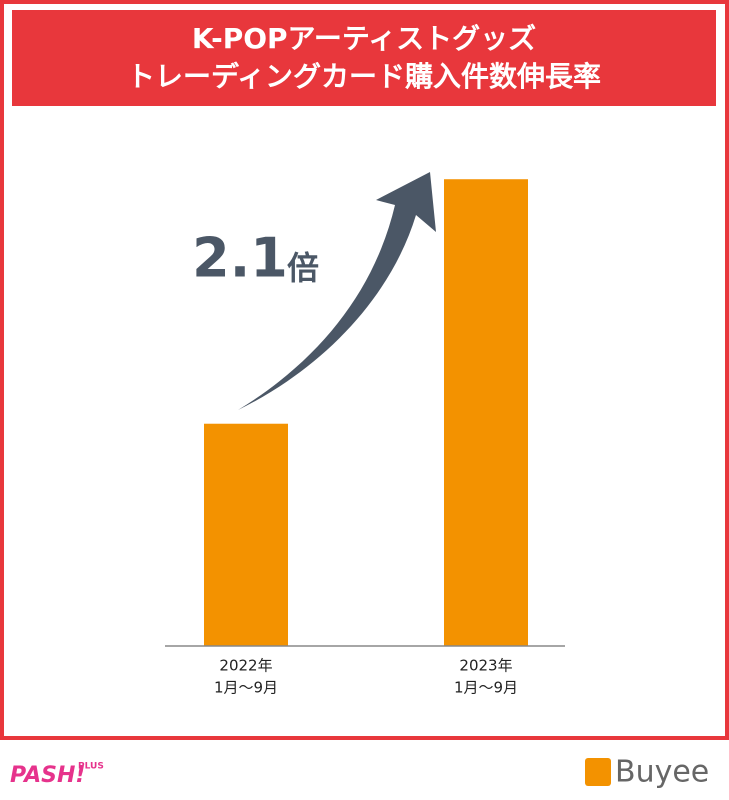  I want to click on chart-title: K-POPアーティストグッズ, so click(364, 38).